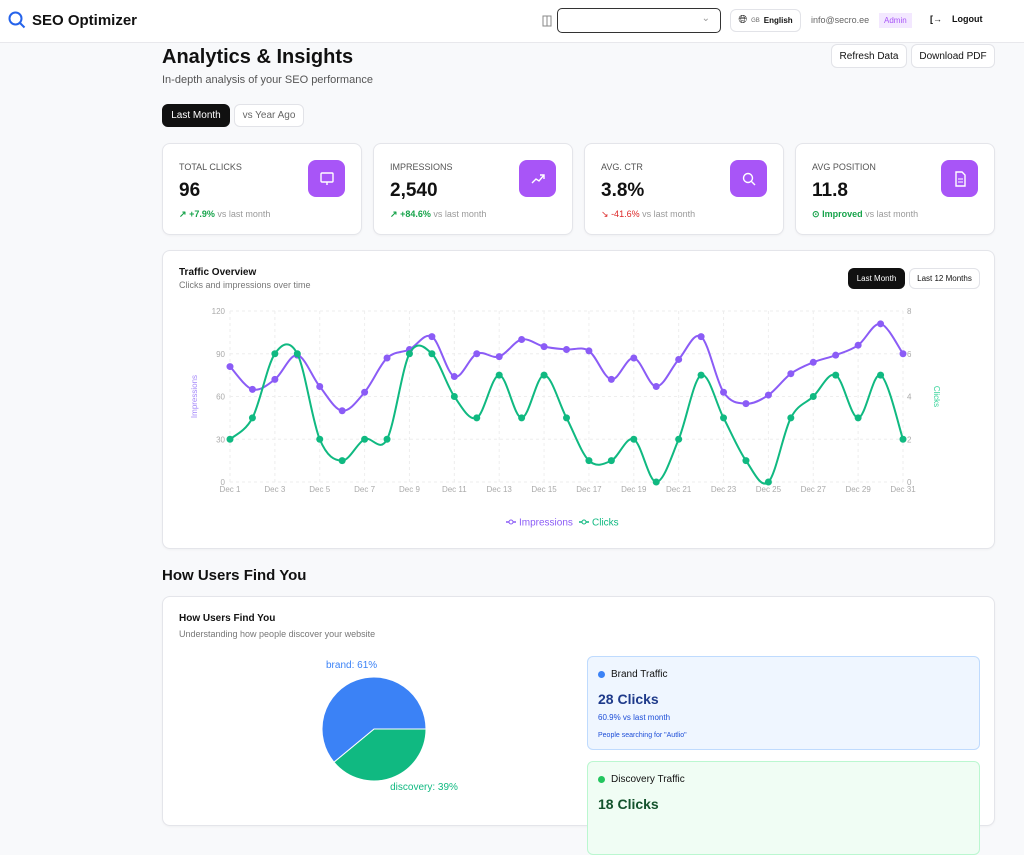 This screenshot has height=855, width=1024. Describe the element at coordinates (454, 489) in the screenshot. I see `x-tick: Dec 11` at that location.